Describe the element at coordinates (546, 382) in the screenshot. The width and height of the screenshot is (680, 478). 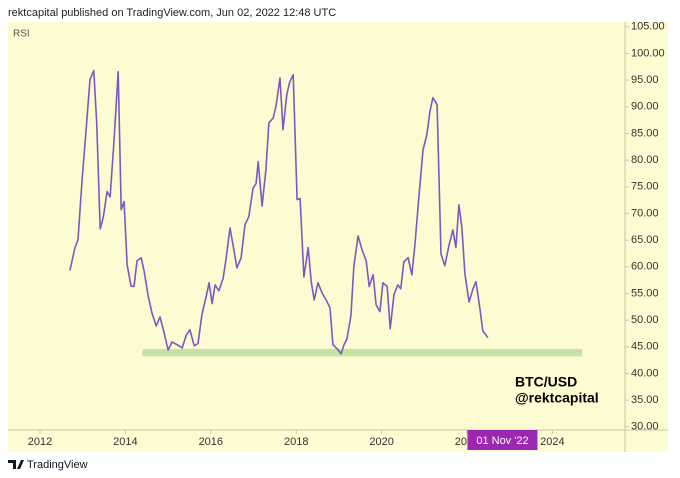
I see `annotation: BTC/USD` at that location.